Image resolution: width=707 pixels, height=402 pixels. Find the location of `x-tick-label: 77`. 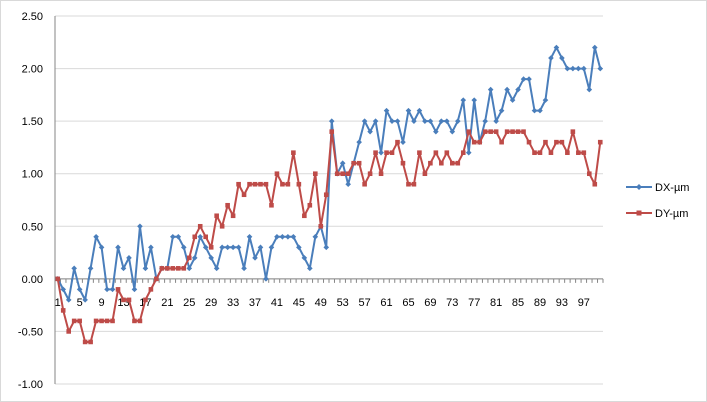

x-tick-label: 77 is located at coordinates (474, 303).